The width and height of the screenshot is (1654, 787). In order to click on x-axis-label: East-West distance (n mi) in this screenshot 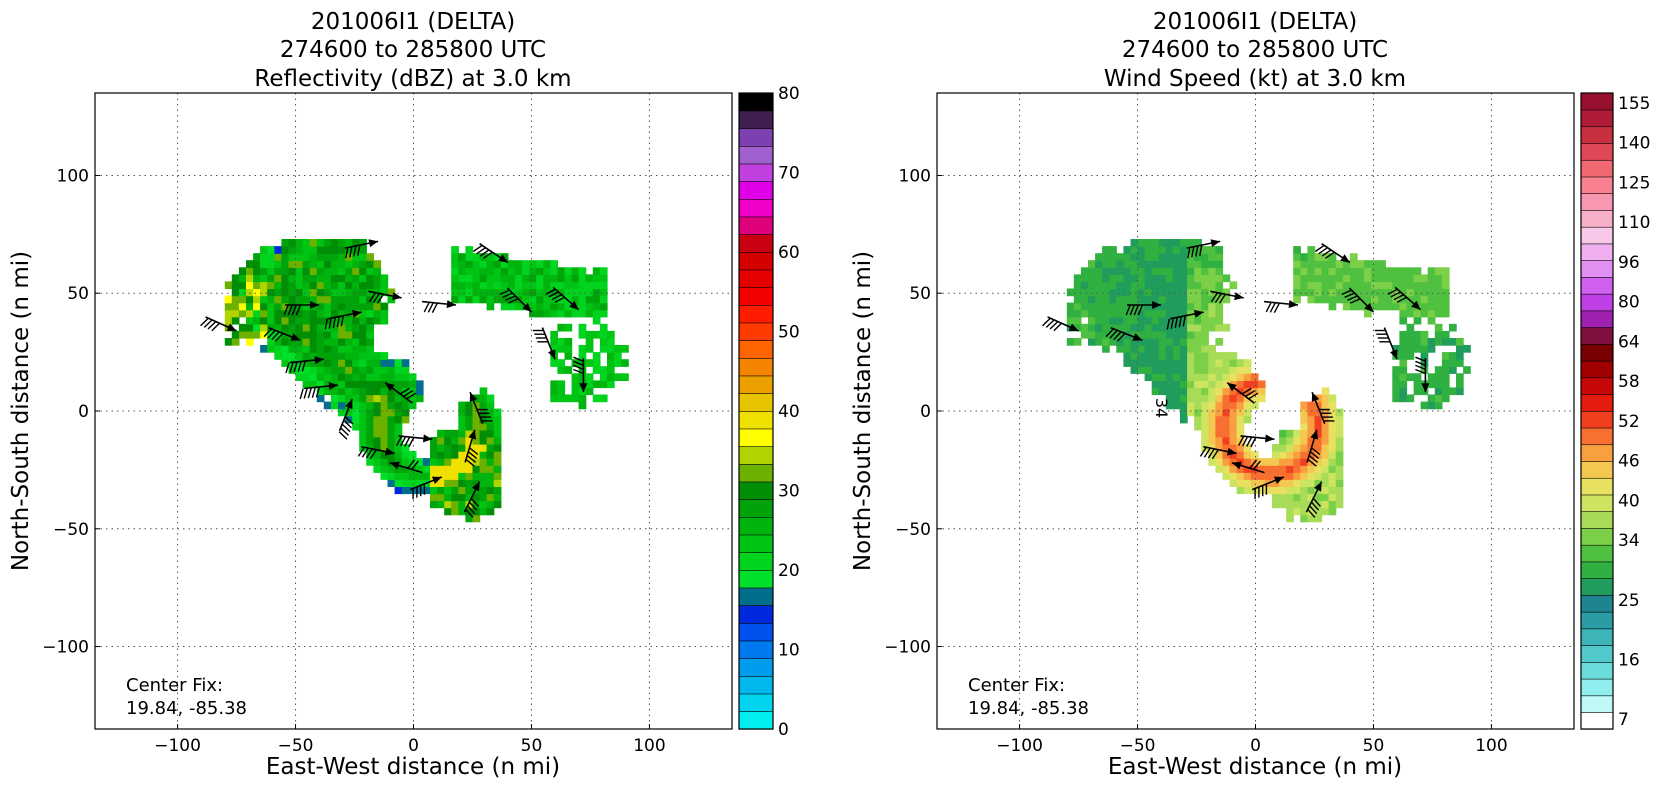, I will do `click(413, 767)`.